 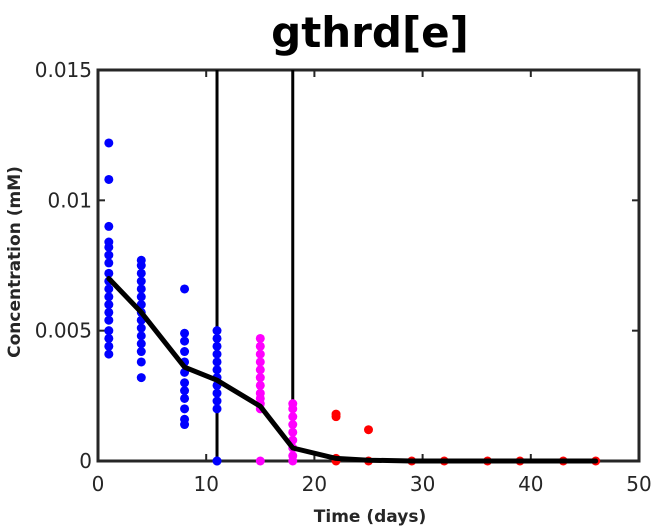 I want to click on y-tick-label: 0, so click(x=85, y=461).